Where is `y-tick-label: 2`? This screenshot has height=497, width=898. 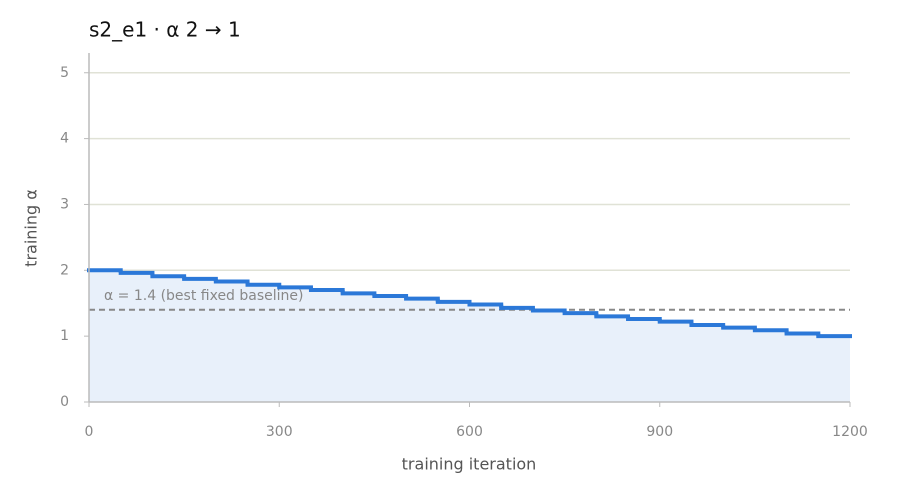
y-tick-label: 2 is located at coordinates (64, 270).